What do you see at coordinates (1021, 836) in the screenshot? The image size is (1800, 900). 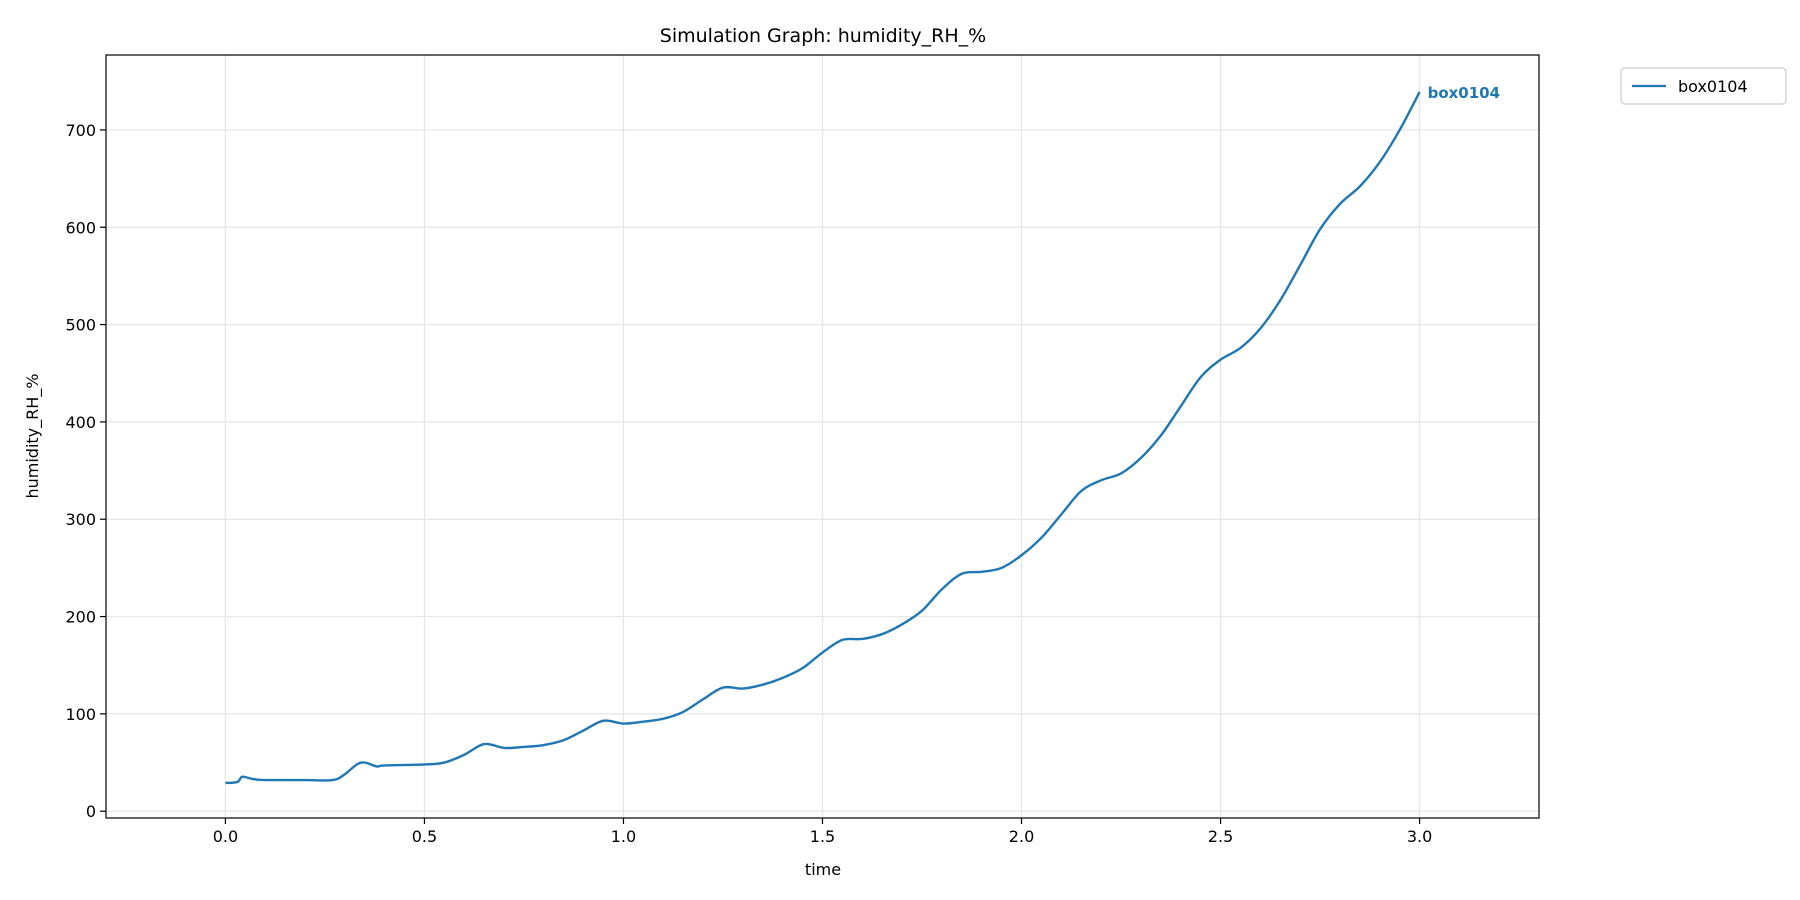 I see `x-tick-label: 2.0` at bounding box center [1021, 836].